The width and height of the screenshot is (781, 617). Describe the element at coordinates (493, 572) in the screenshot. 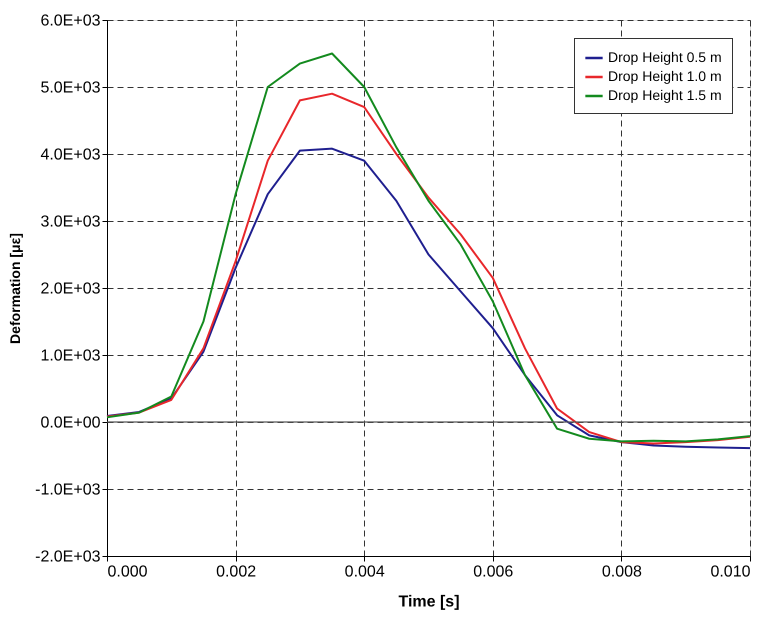

I see `x-tick-label: 0.006` at that location.